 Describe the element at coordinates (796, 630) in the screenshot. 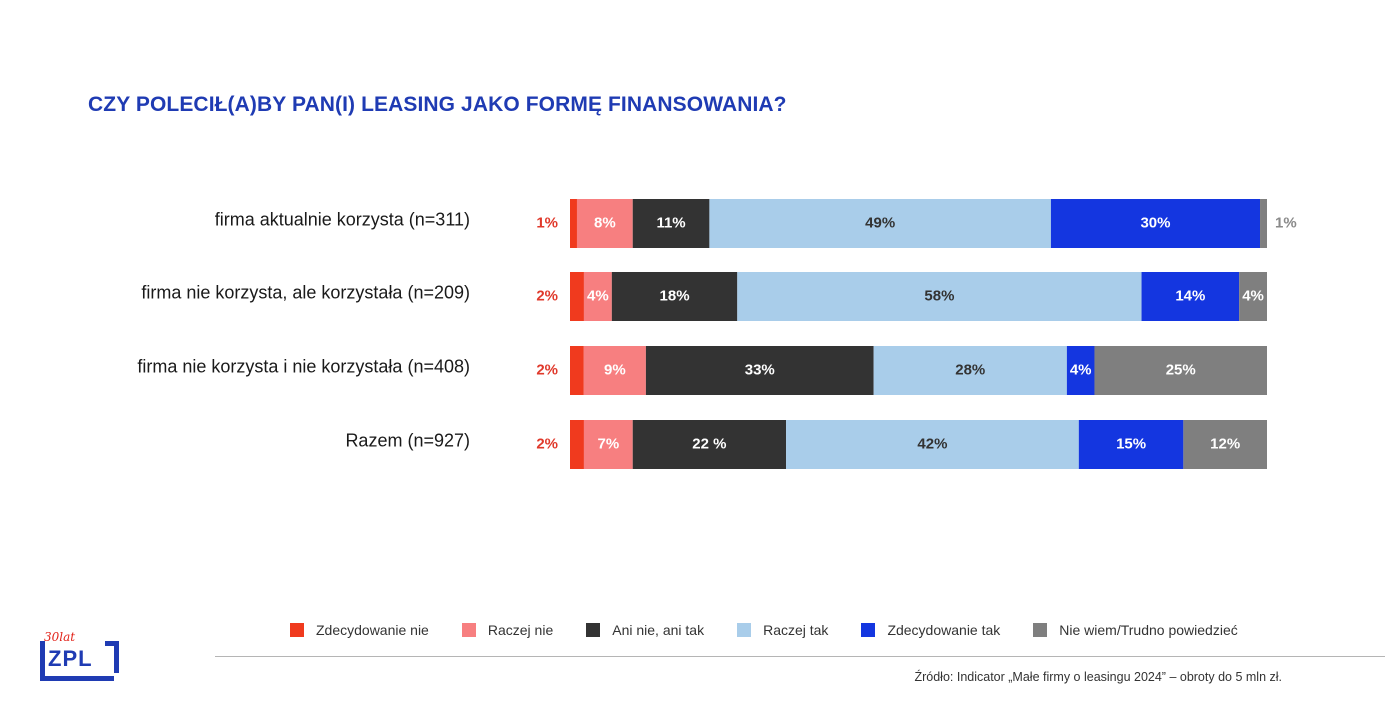

I see `legend-label: Raczej tak` at that location.